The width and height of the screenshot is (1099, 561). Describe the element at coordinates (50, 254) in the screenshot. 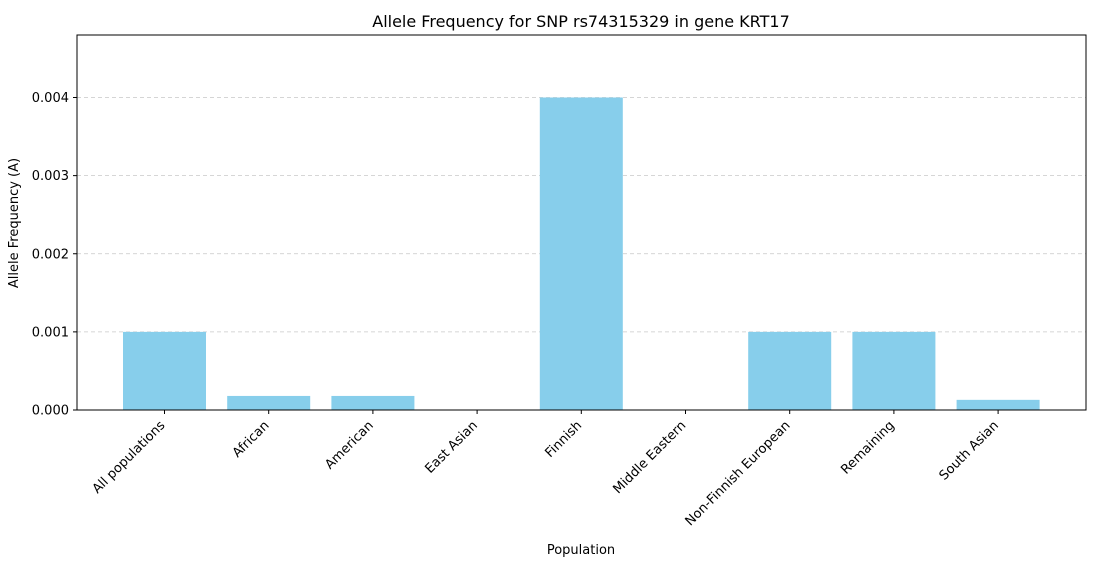

I see `y-tick-label: 0.002` at that location.